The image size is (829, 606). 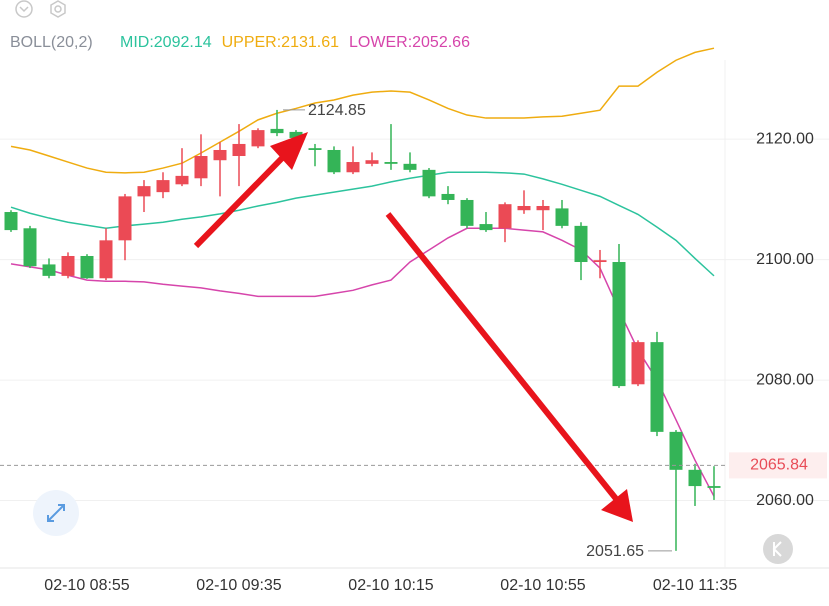 I want to click on expand-icon, so click(x=56, y=513).